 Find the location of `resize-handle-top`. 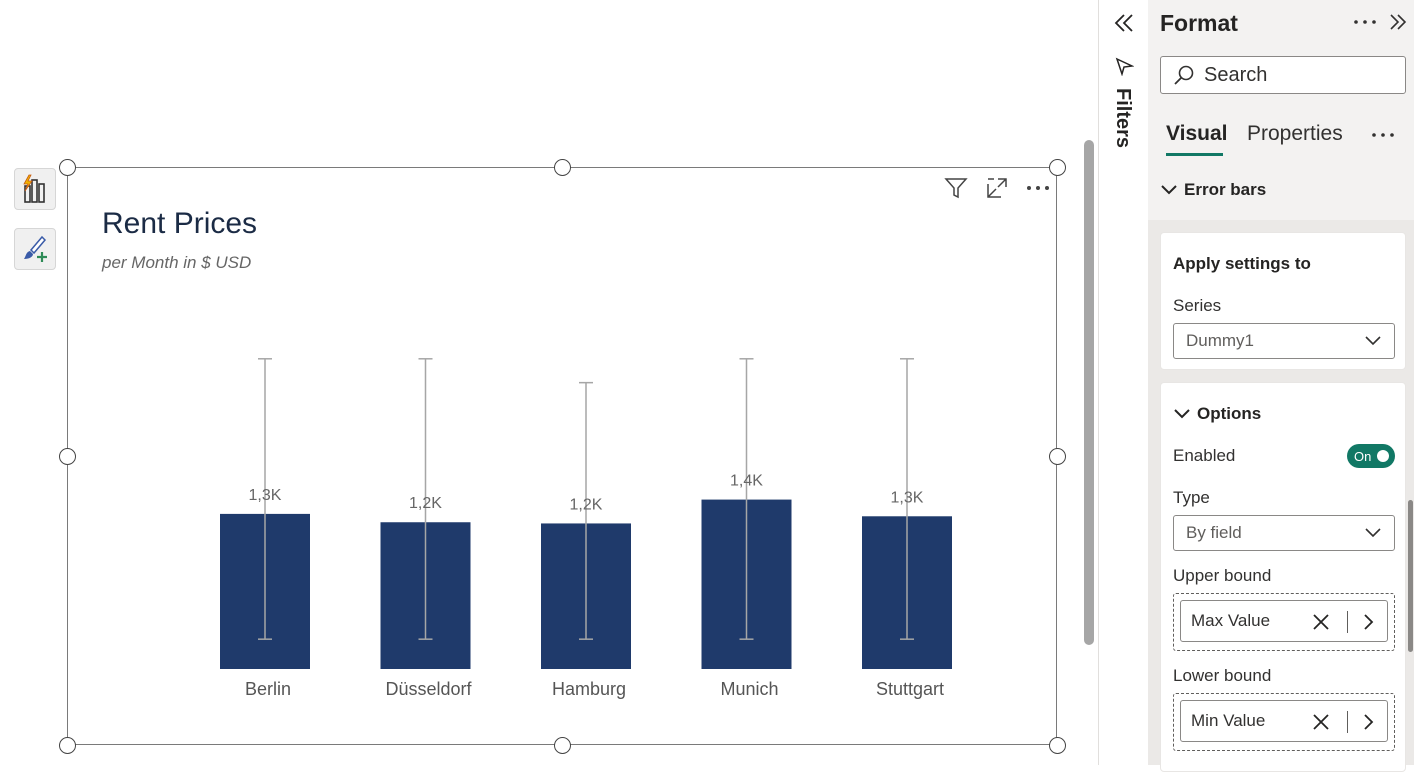

resize-handle-top is located at coordinates (562, 167).